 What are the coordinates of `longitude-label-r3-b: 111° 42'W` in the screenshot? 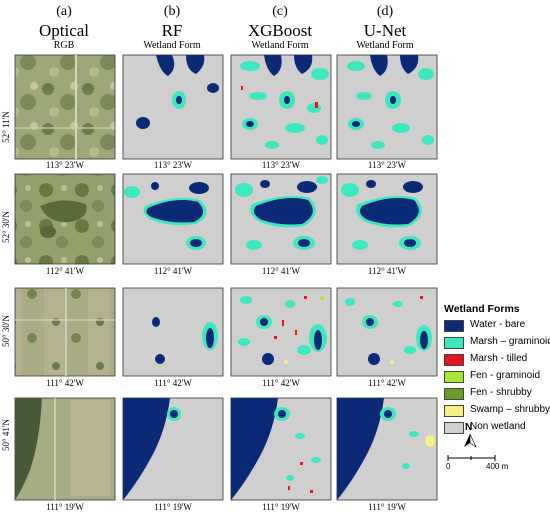 It's located at (173, 383).